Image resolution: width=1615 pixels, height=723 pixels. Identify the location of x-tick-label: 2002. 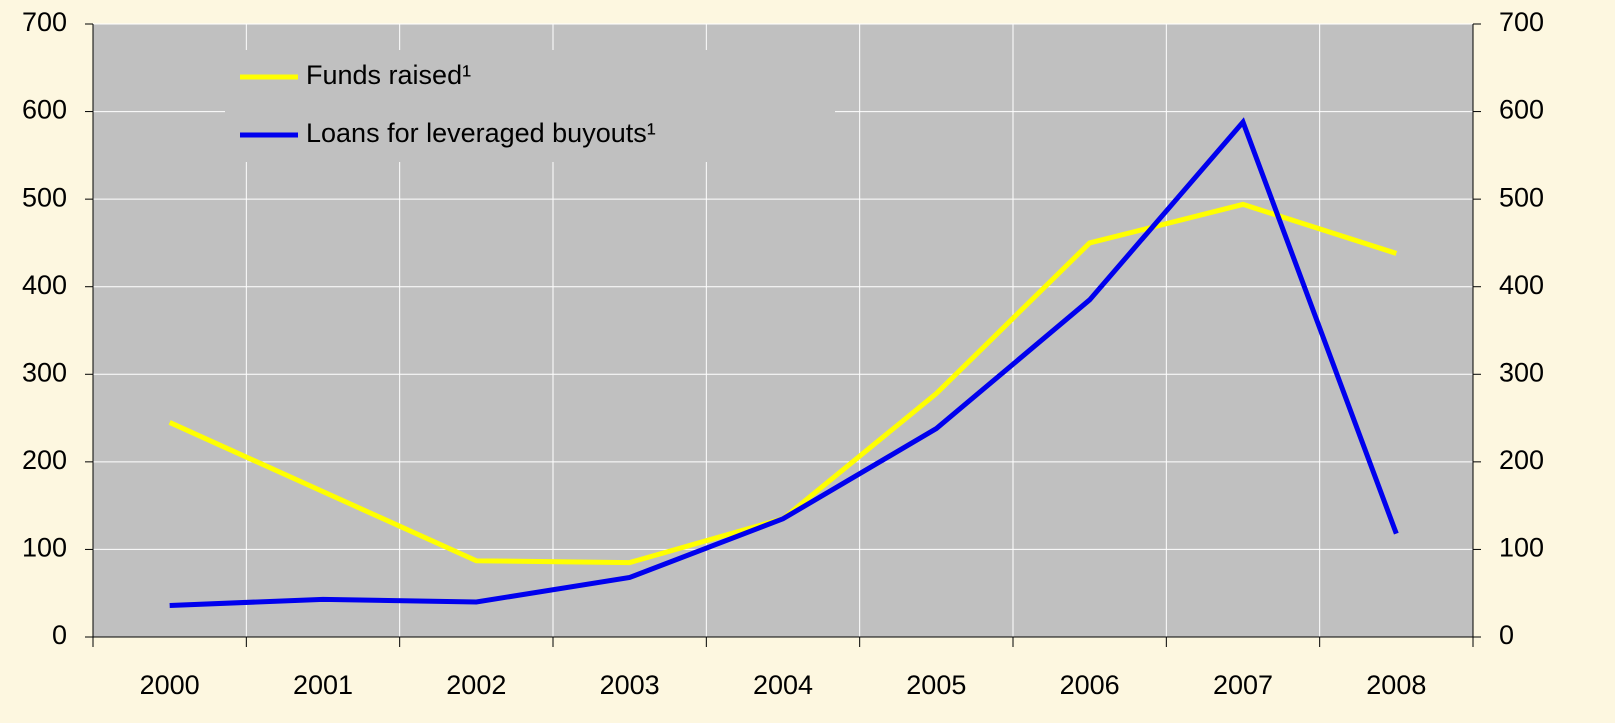
(476, 685).